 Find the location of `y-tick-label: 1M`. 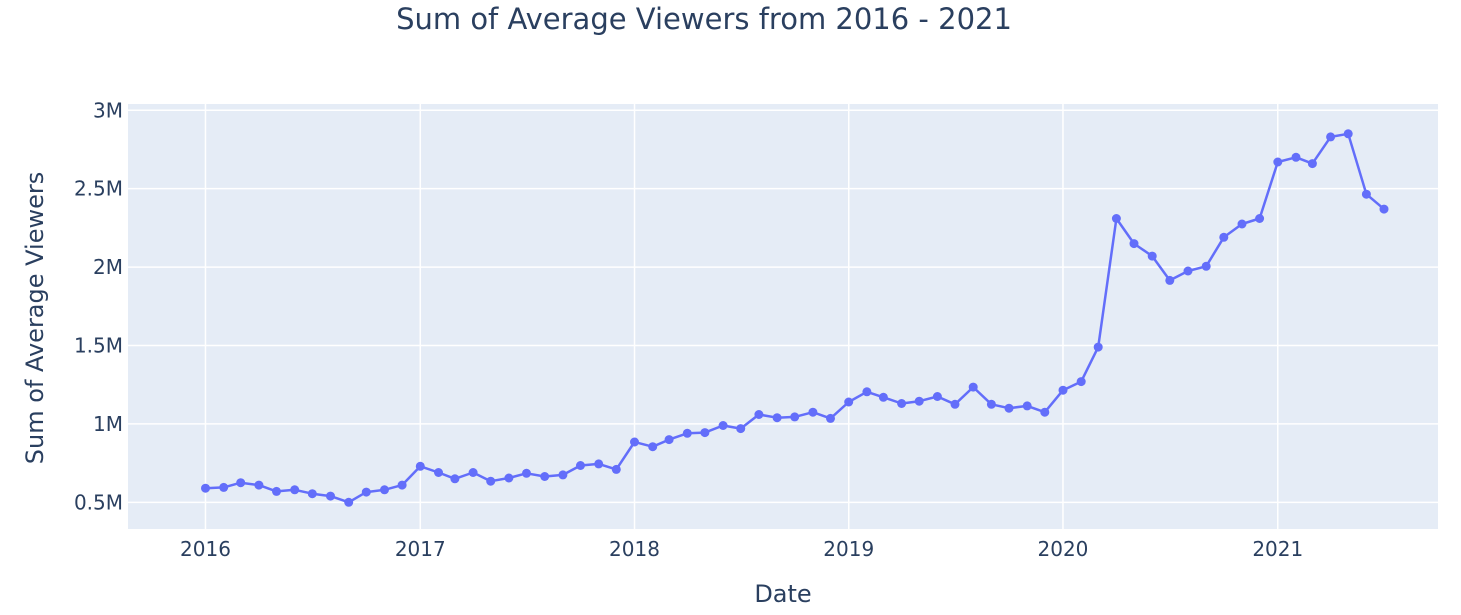

y-tick-label: 1M is located at coordinates (108, 424).